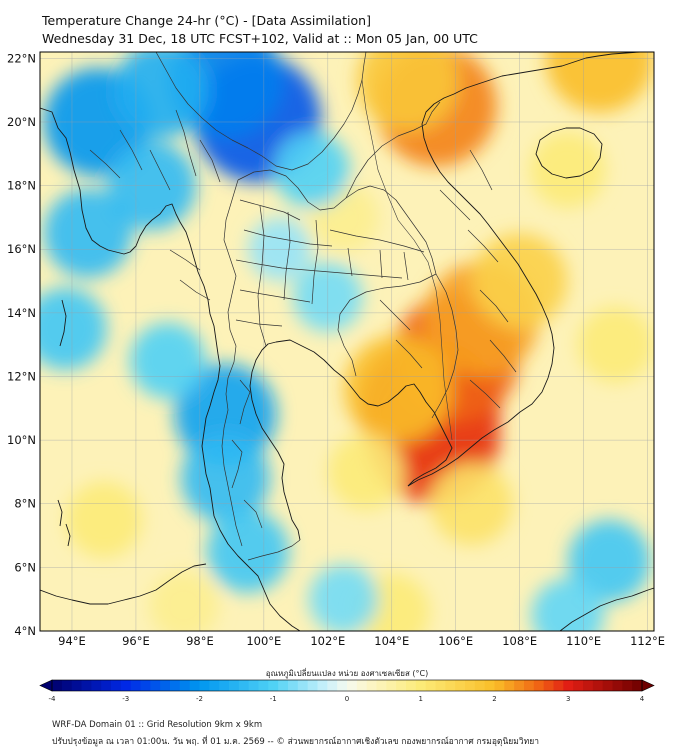 This screenshot has height=756, width=676. Describe the element at coordinates (568, 699) in the screenshot. I see `colorbar-tick-label: 3` at that location.